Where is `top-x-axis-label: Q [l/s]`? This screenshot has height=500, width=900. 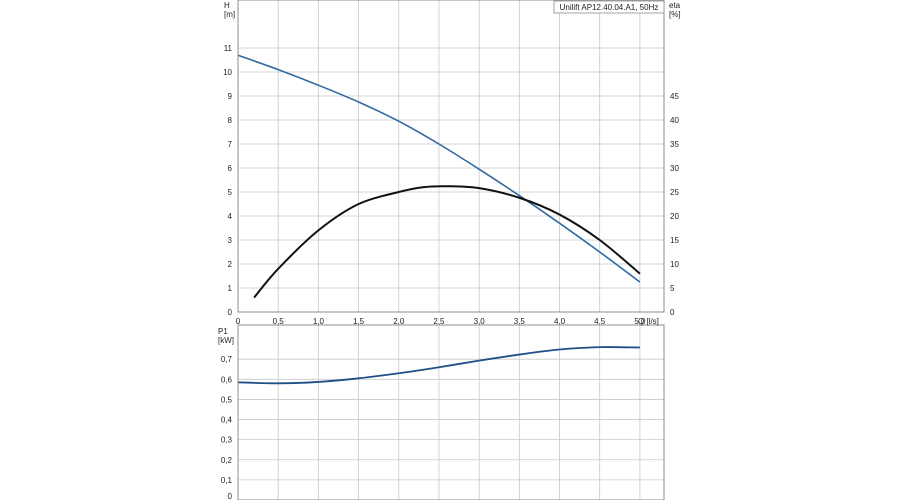 top-x-axis-label: Q [l/s] is located at coordinates (648, 321).